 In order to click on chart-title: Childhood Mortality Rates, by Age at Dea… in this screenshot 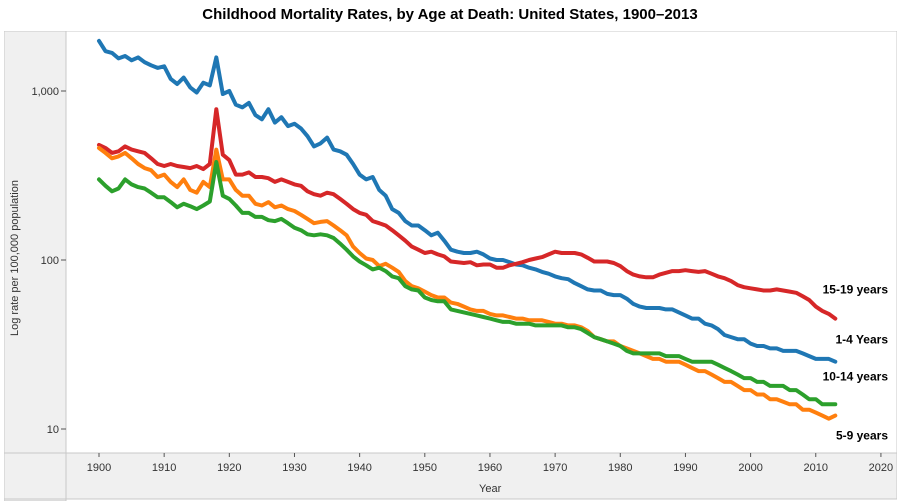, I will do `click(450, 14)`.